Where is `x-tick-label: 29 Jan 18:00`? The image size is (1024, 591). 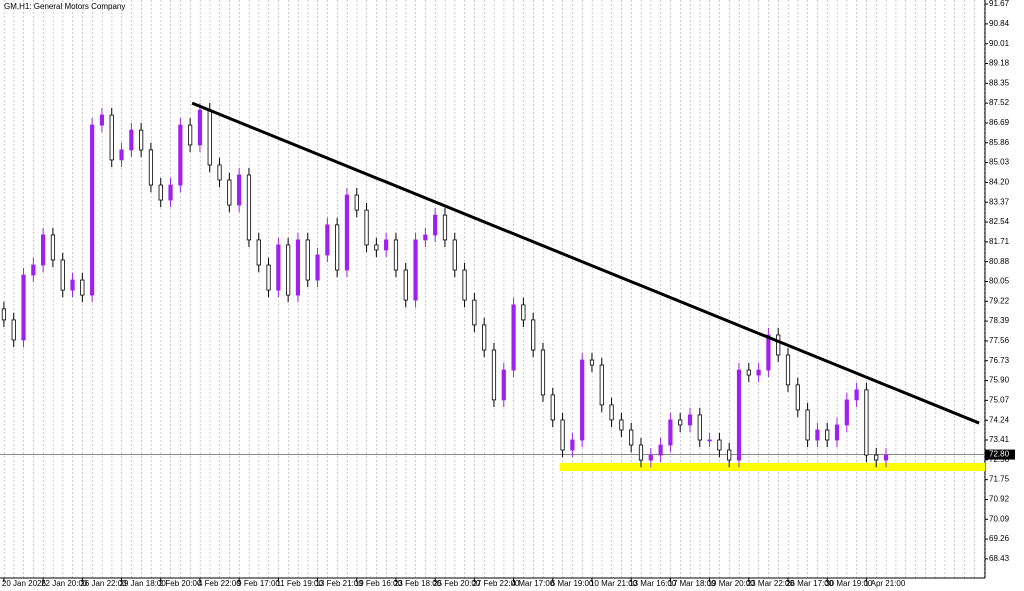 x-tick-label: 29 Jan 18:00 is located at coordinates (143, 583).